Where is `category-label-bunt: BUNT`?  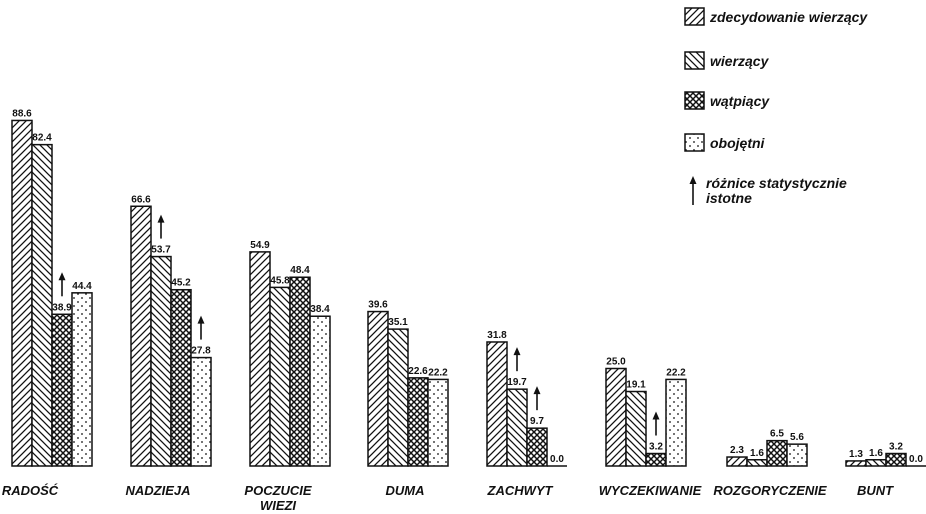
category-label-bunt: BUNT is located at coordinates (875, 490).